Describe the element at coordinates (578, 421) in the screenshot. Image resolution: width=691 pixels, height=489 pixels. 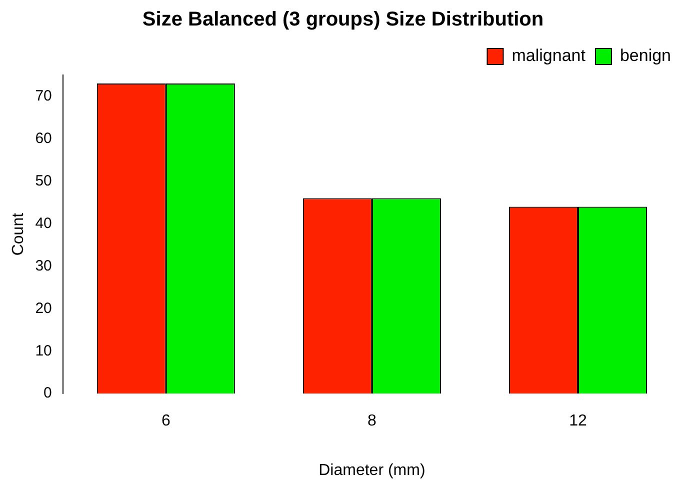
I see `x-tick-label: 12` at that location.